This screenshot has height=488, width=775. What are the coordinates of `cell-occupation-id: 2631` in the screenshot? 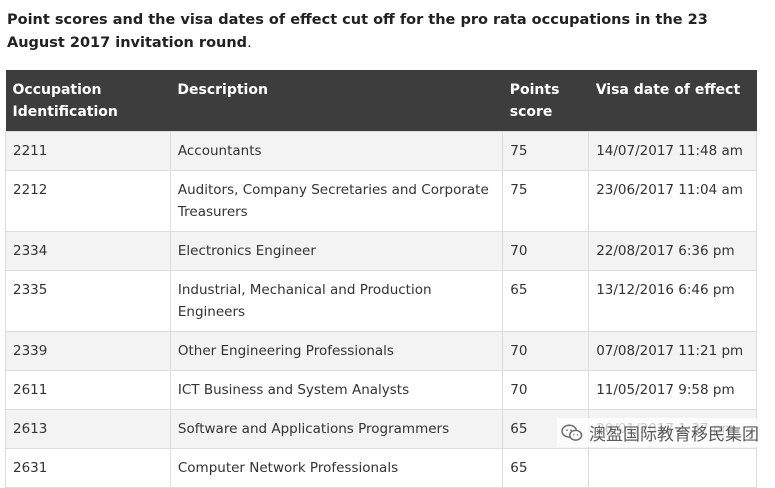 It's located at (88, 468).